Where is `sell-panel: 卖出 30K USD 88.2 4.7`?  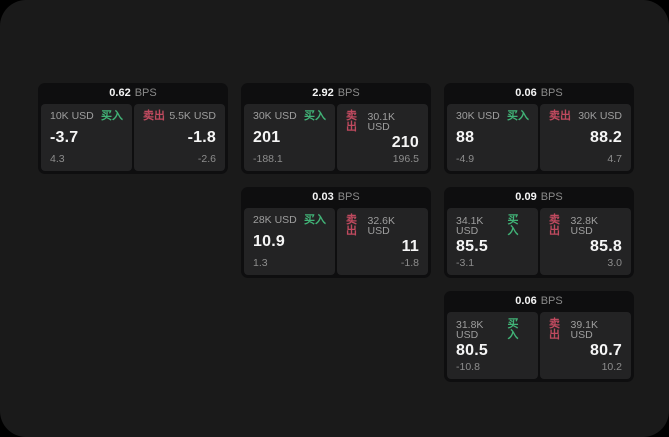 sell-panel: 卖出 30K USD 88.2 4.7 is located at coordinates (585, 137).